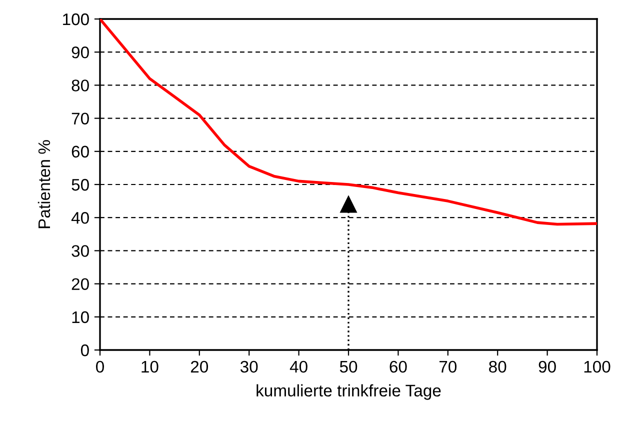 This screenshot has width=618, height=428. Describe the element at coordinates (448, 366) in the screenshot. I see `x-tick-label: 70` at that location.